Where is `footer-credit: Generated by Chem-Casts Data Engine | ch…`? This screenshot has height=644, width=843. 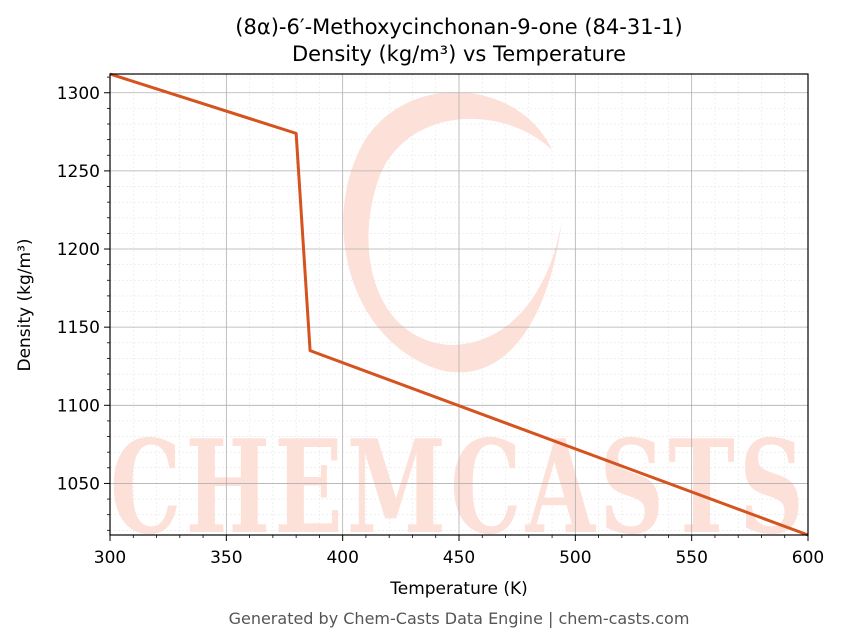 footer-credit: Generated by Chem-Casts Data Engine | ch… is located at coordinates (459, 618).